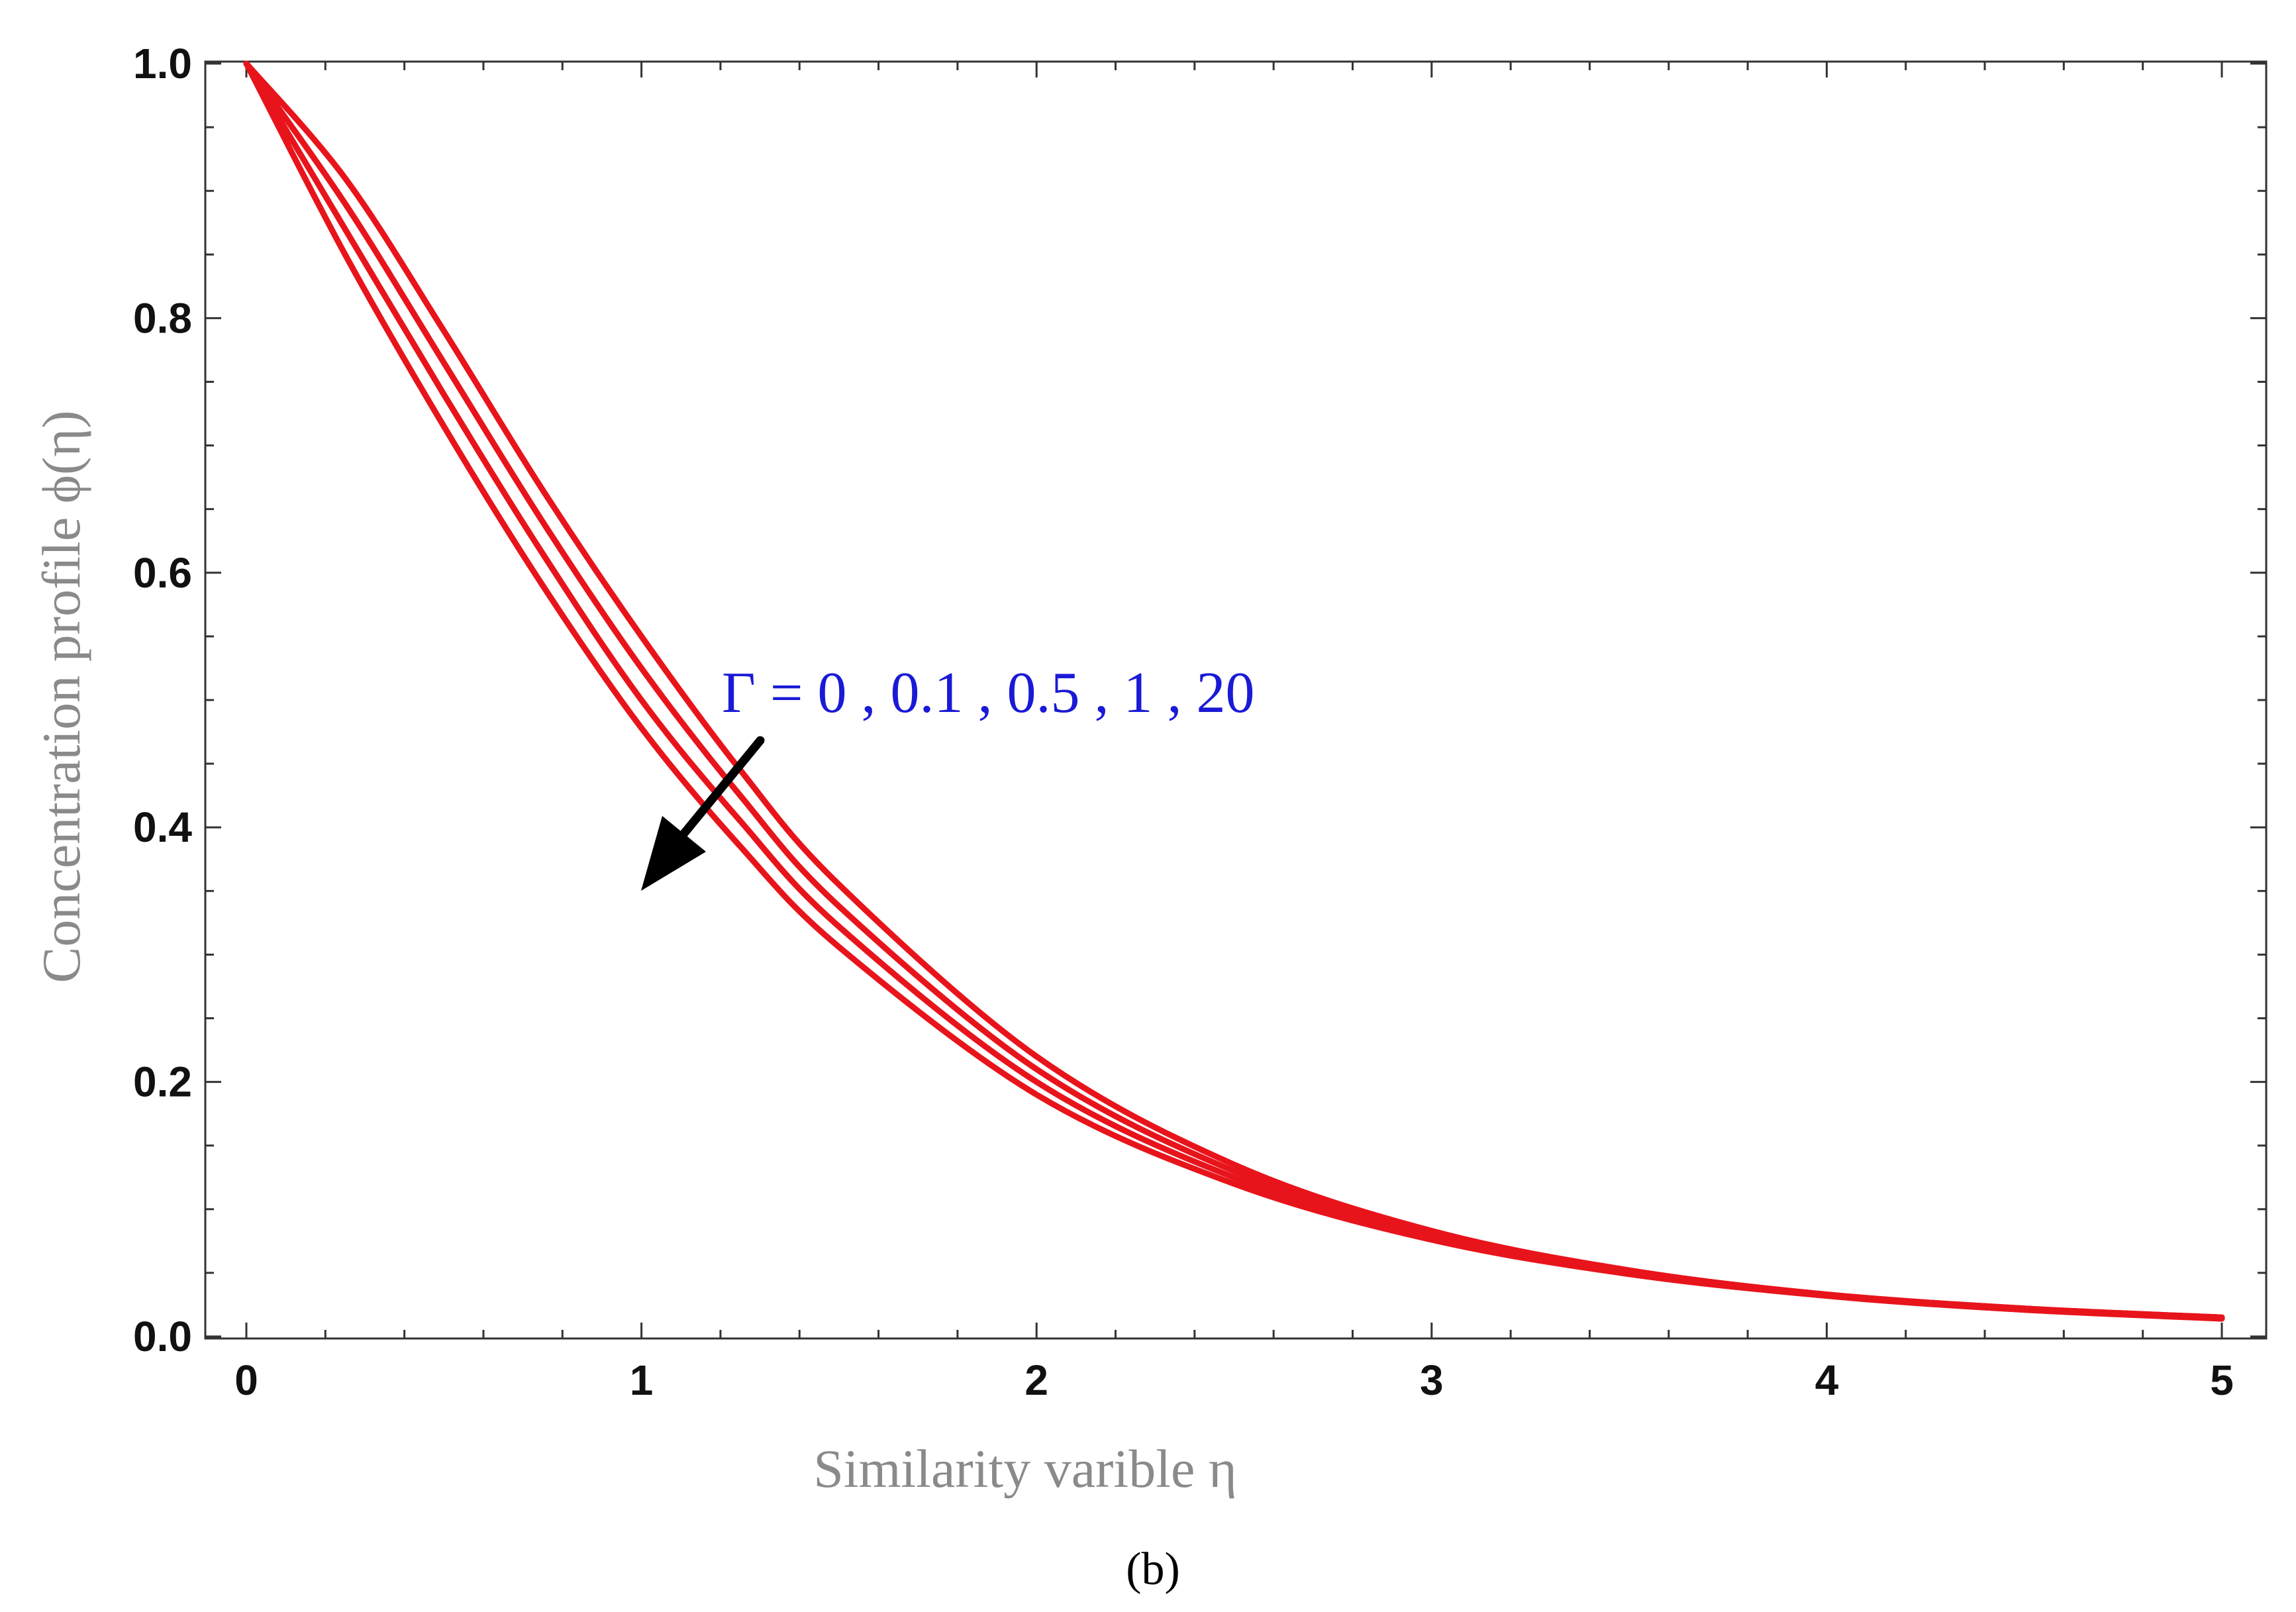  I want to click on annotation-arrow-shaft, so click(721, 788).